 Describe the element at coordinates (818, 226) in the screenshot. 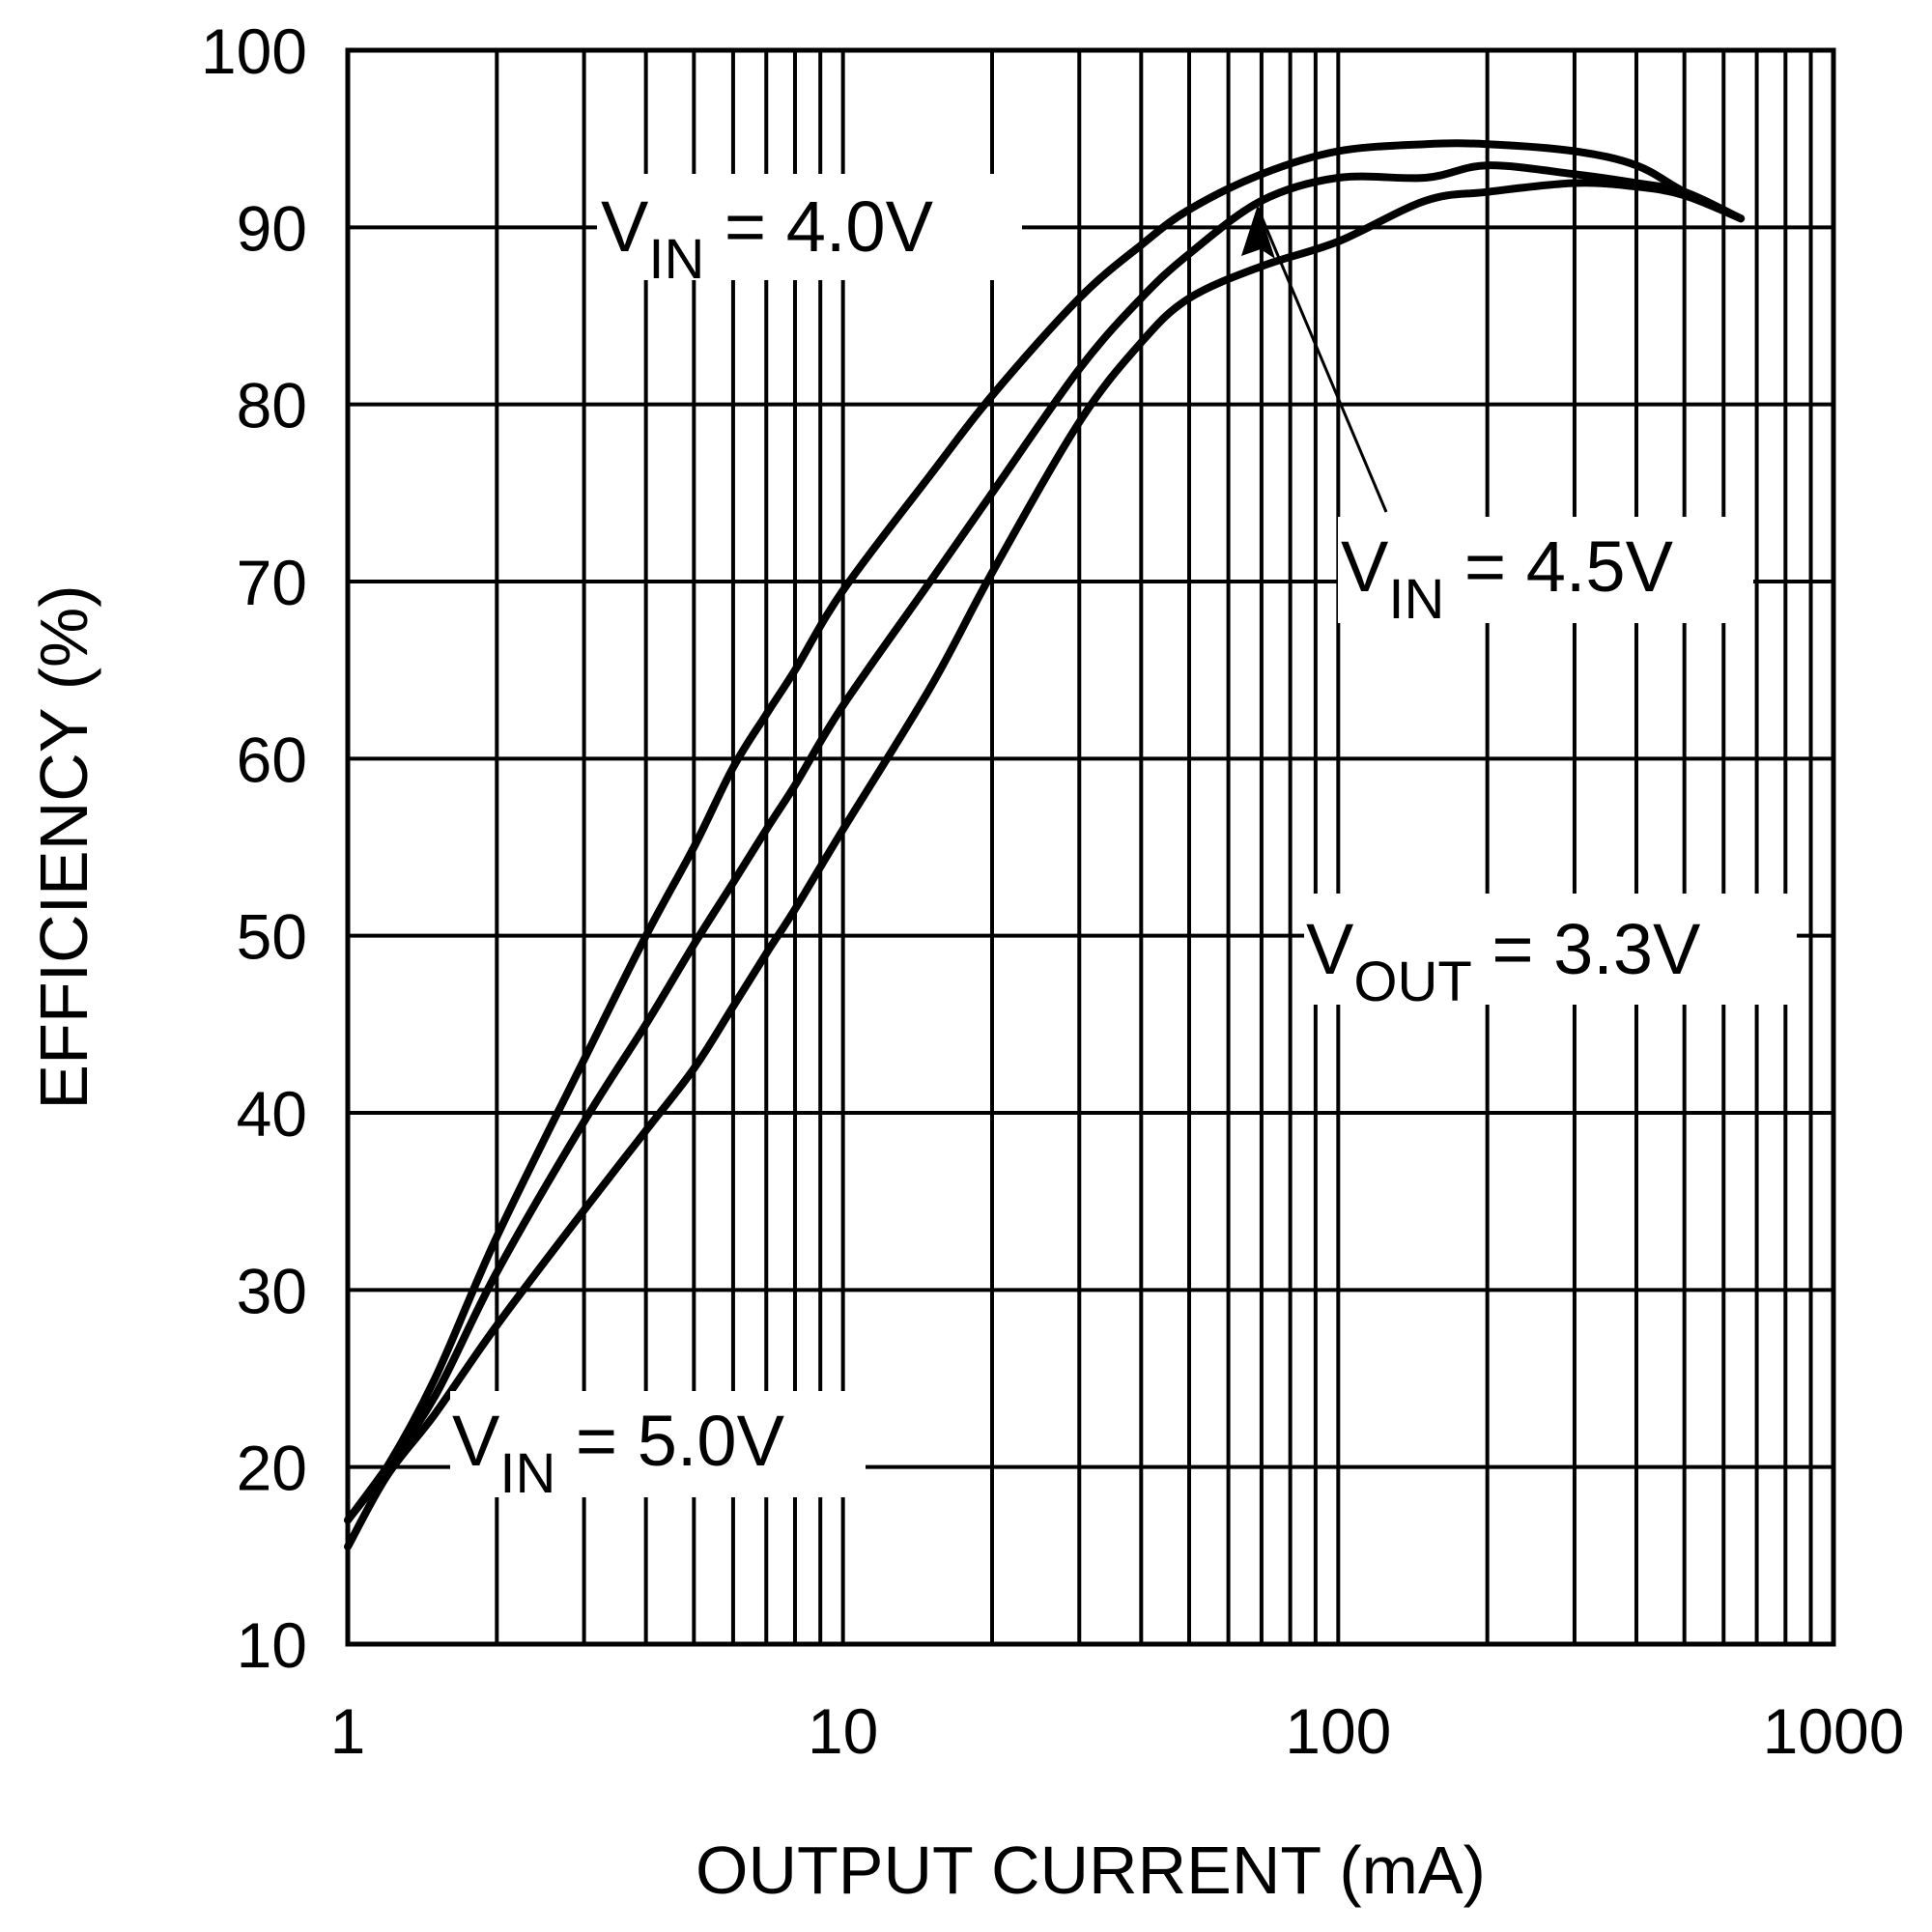

I see `annotation-rest: = 4.0V` at that location.